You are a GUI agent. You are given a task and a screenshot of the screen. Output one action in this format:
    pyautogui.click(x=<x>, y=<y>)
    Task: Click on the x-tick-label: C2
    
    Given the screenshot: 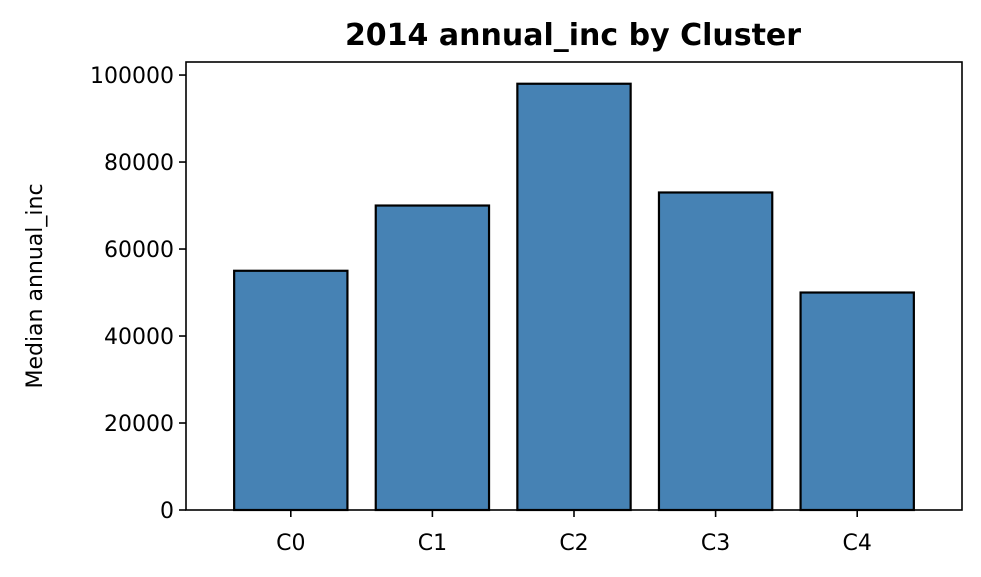 What is the action you would take?
    pyautogui.click(x=573, y=543)
    